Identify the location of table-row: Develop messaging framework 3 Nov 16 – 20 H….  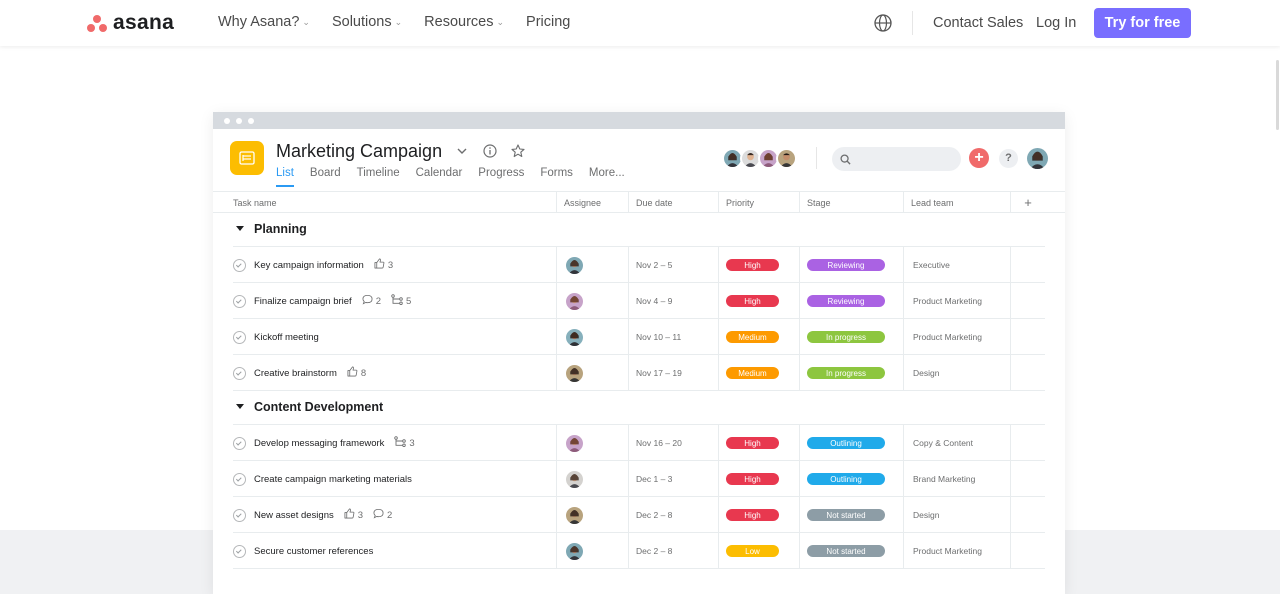
(639, 443).